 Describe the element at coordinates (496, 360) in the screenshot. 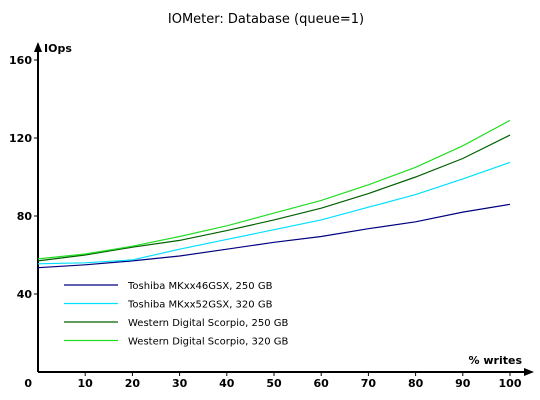

I see `x-axis-label: % writes` at that location.